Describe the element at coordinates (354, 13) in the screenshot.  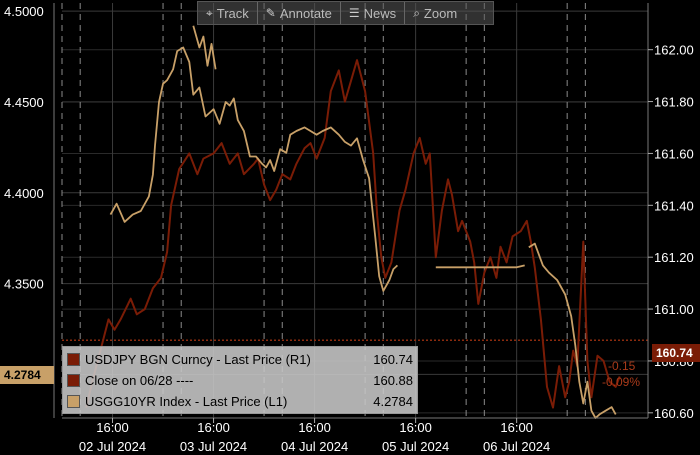
I see `news-icon: ☰` at that location.